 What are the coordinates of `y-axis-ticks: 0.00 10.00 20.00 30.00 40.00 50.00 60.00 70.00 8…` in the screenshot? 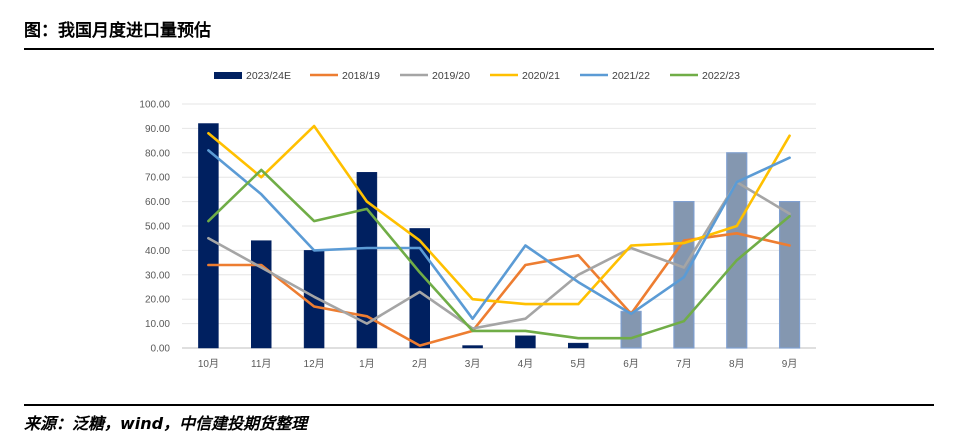 It's located at (154, 227).